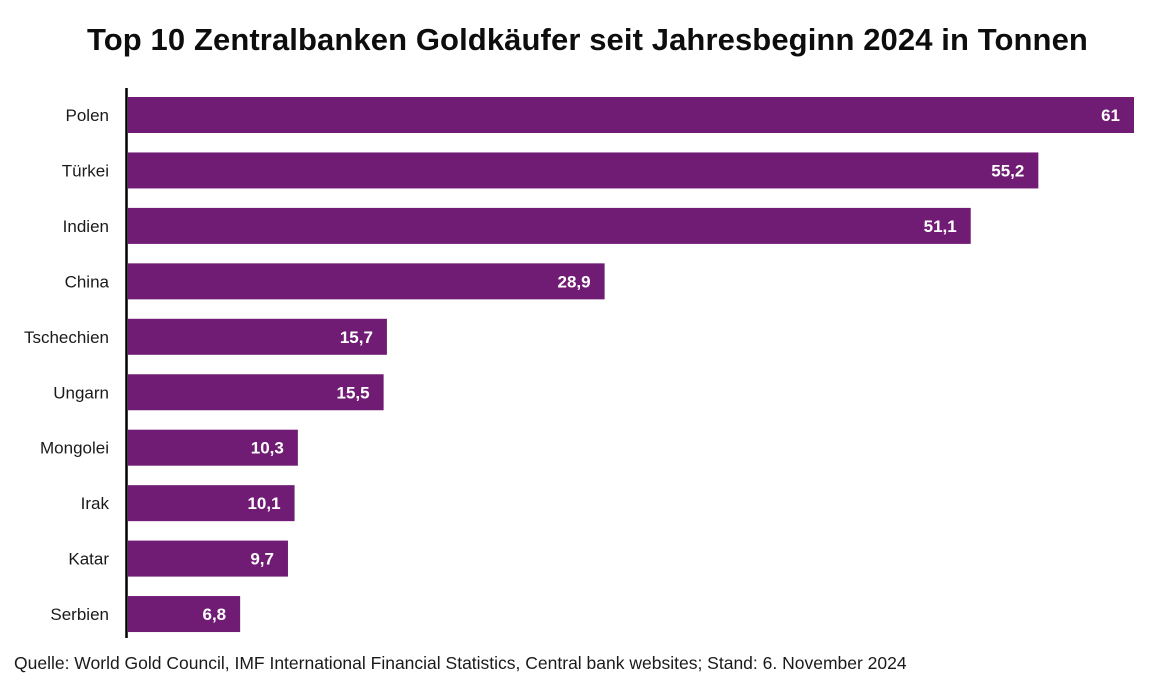 The height and width of the screenshot is (680, 1175). What do you see at coordinates (366, 281) in the screenshot?
I see `bar-china` at bounding box center [366, 281].